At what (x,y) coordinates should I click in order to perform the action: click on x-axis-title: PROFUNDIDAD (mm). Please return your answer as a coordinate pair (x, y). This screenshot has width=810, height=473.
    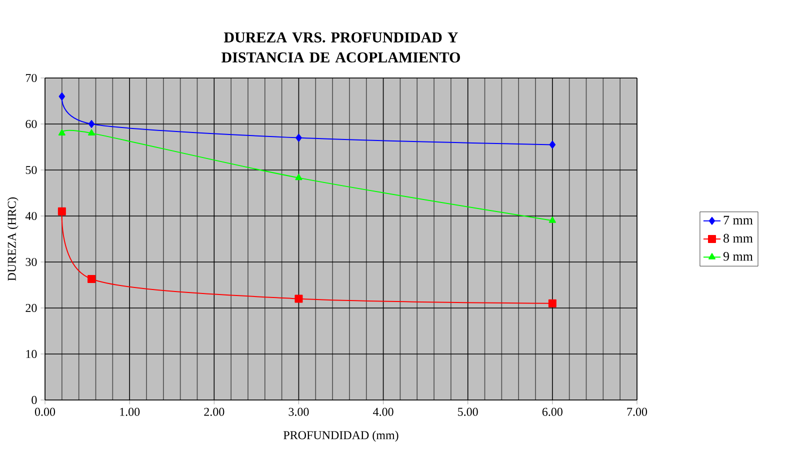
    Looking at the image, I should click on (341, 436).